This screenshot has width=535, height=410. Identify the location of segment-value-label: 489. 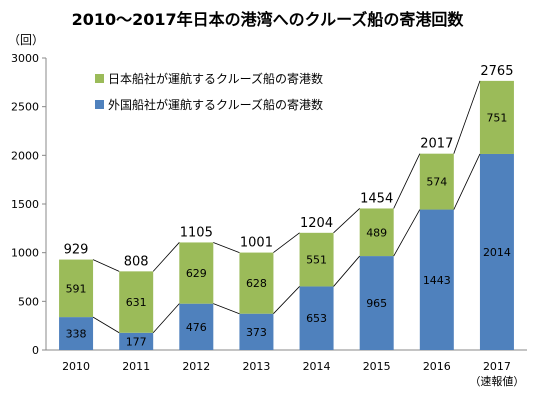
(376, 232).